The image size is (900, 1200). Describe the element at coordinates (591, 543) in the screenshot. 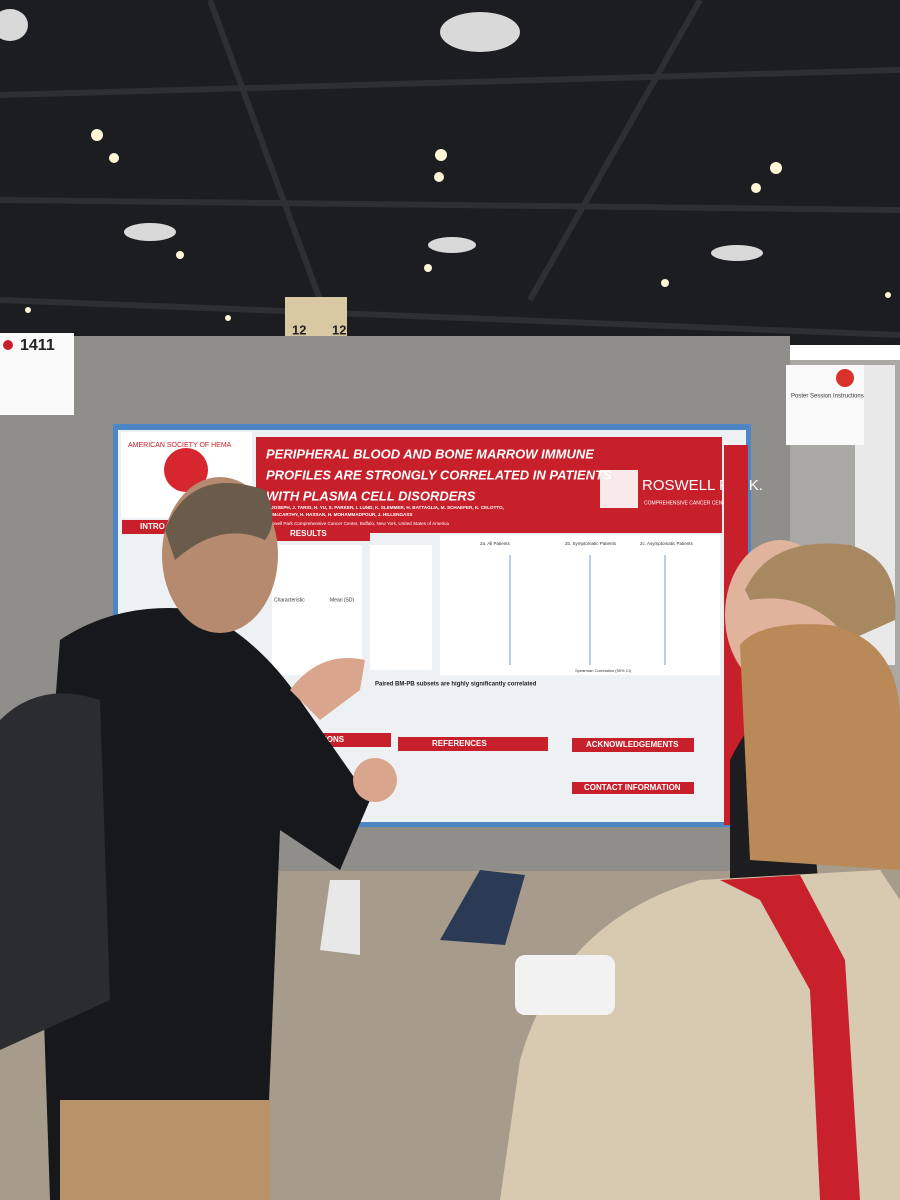

I see `panel-title: 2b. Symptomatic Patients` at that location.